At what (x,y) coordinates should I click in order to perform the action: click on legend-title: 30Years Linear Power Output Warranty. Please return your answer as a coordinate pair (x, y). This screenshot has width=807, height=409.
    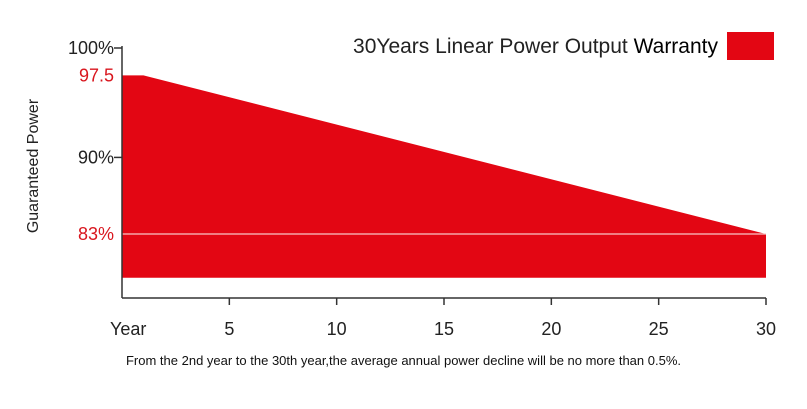
    Looking at the image, I should click on (535, 46).